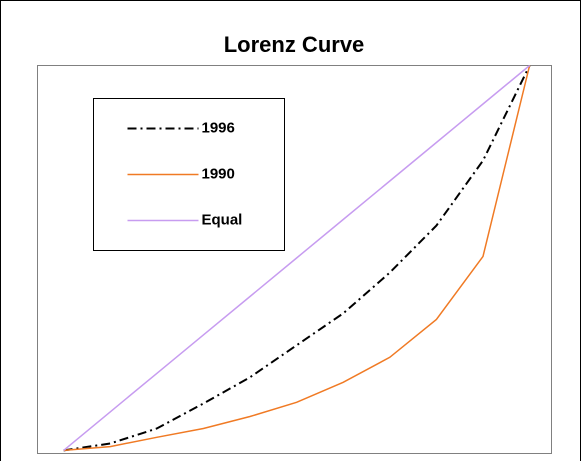  Describe the element at coordinates (218, 173) in the screenshot. I see `legend-label: 1990` at that location.